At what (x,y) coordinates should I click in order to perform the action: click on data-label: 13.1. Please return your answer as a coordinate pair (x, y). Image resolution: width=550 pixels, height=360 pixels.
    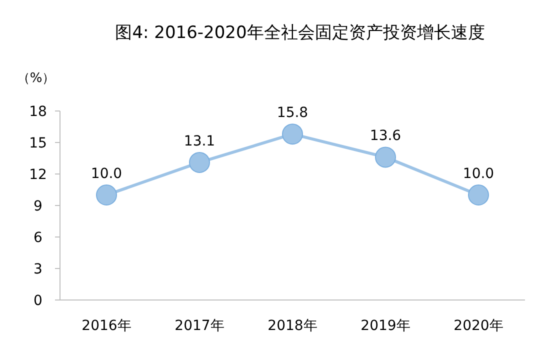
    Looking at the image, I should click on (200, 141).